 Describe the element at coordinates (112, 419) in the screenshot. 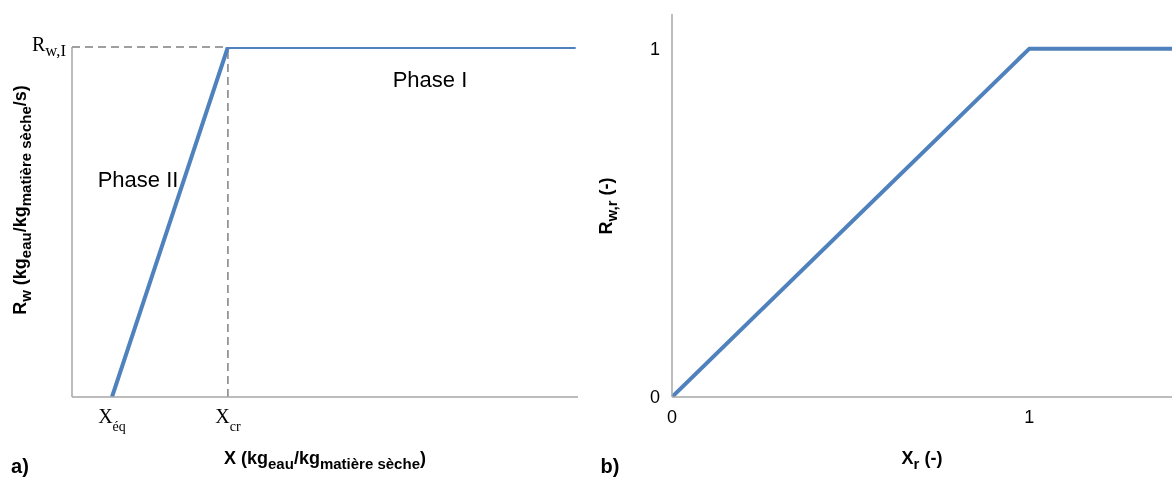

I see `x-tick-label: X$_{éq}$` at that location.